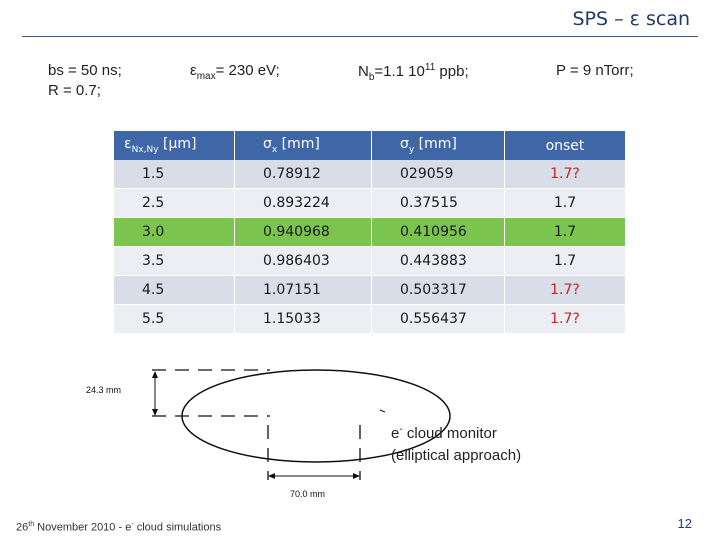 The width and height of the screenshot is (720, 540). Describe the element at coordinates (235, 72) in the screenshot. I see `param-emax: εmax= 230 eV;` at that location.